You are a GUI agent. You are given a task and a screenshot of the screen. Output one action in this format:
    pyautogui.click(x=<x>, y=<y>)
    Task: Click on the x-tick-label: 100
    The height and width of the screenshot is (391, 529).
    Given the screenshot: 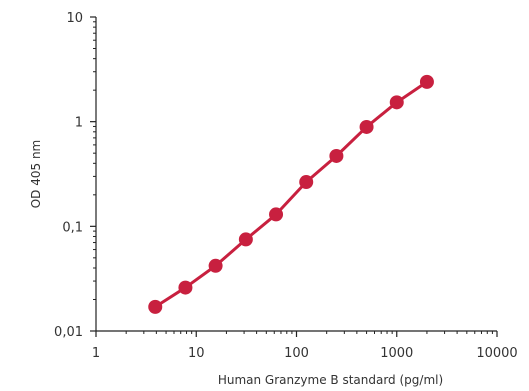 What is the action you would take?
    pyautogui.click(x=296, y=353)
    